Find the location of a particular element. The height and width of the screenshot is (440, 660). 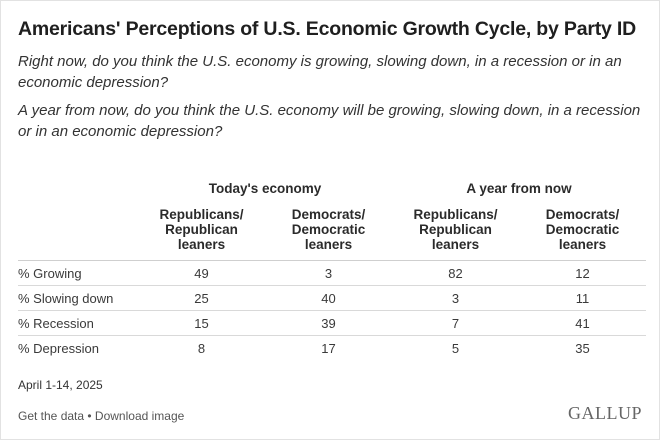

col-header-today-republicans: Republicans/ Republican leaners is located at coordinates (201, 229).